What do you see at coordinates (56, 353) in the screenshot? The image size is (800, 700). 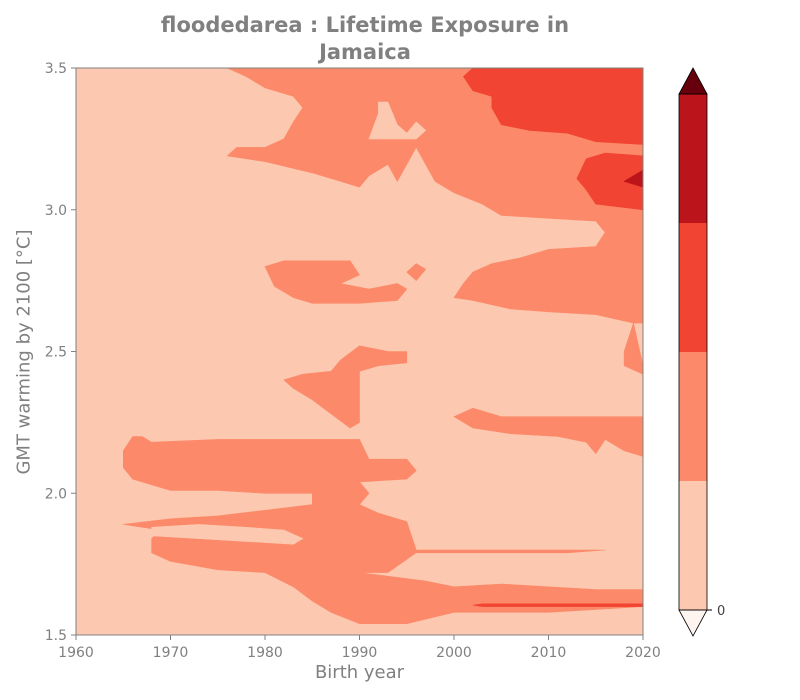 I see `y-tick-label: 2.5` at bounding box center [56, 353].